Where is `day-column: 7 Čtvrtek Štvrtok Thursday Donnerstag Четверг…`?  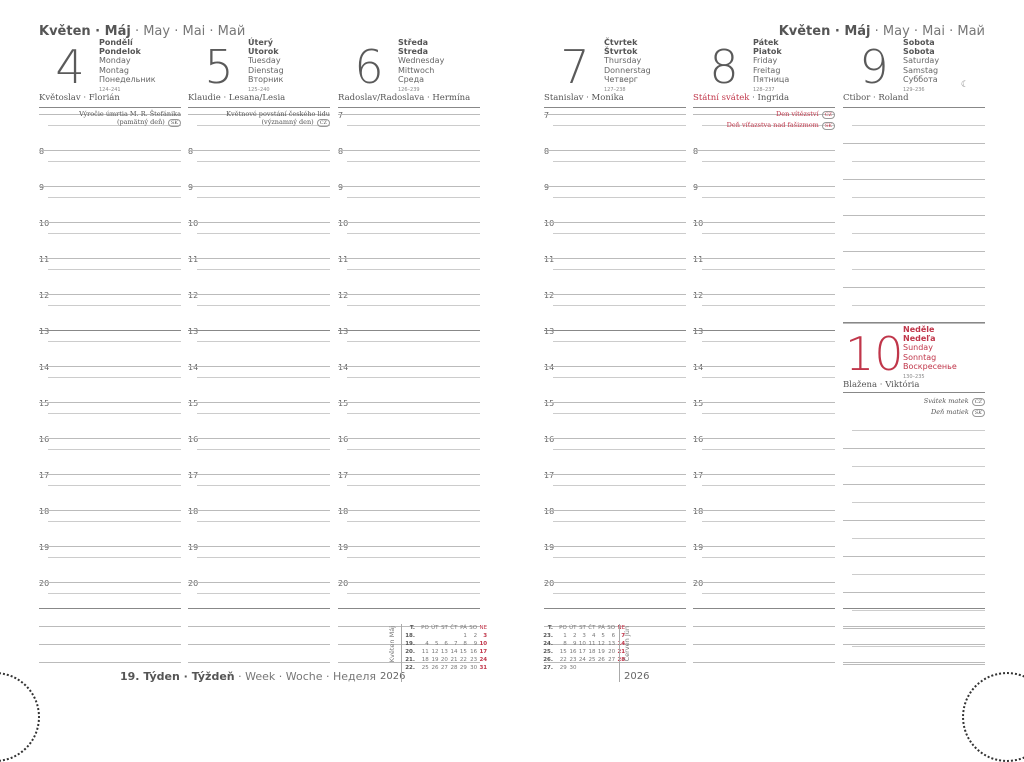
day-column: 7 Čtvrtek Štvrtok Thursday Donnerstag Четверг… is located at coordinates (615, 367).